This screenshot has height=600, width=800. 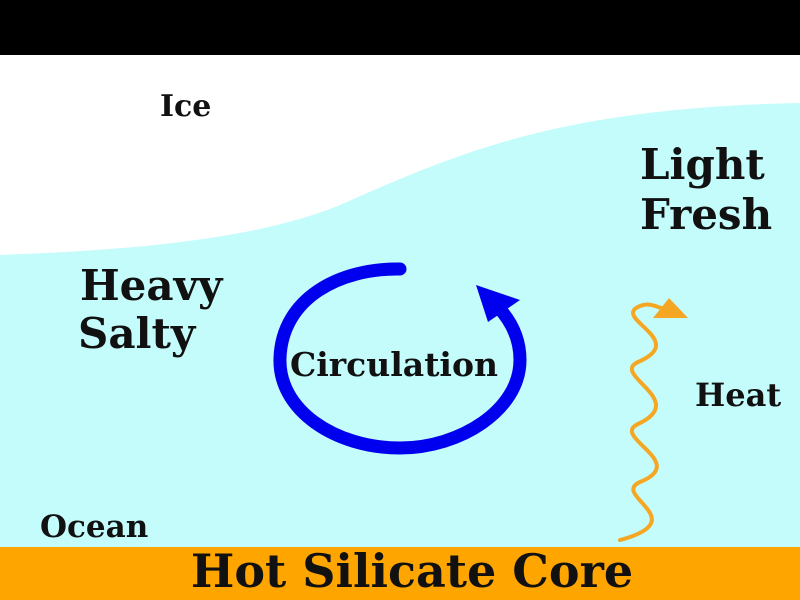 I want to click on top-bar, so click(x=400, y=27).